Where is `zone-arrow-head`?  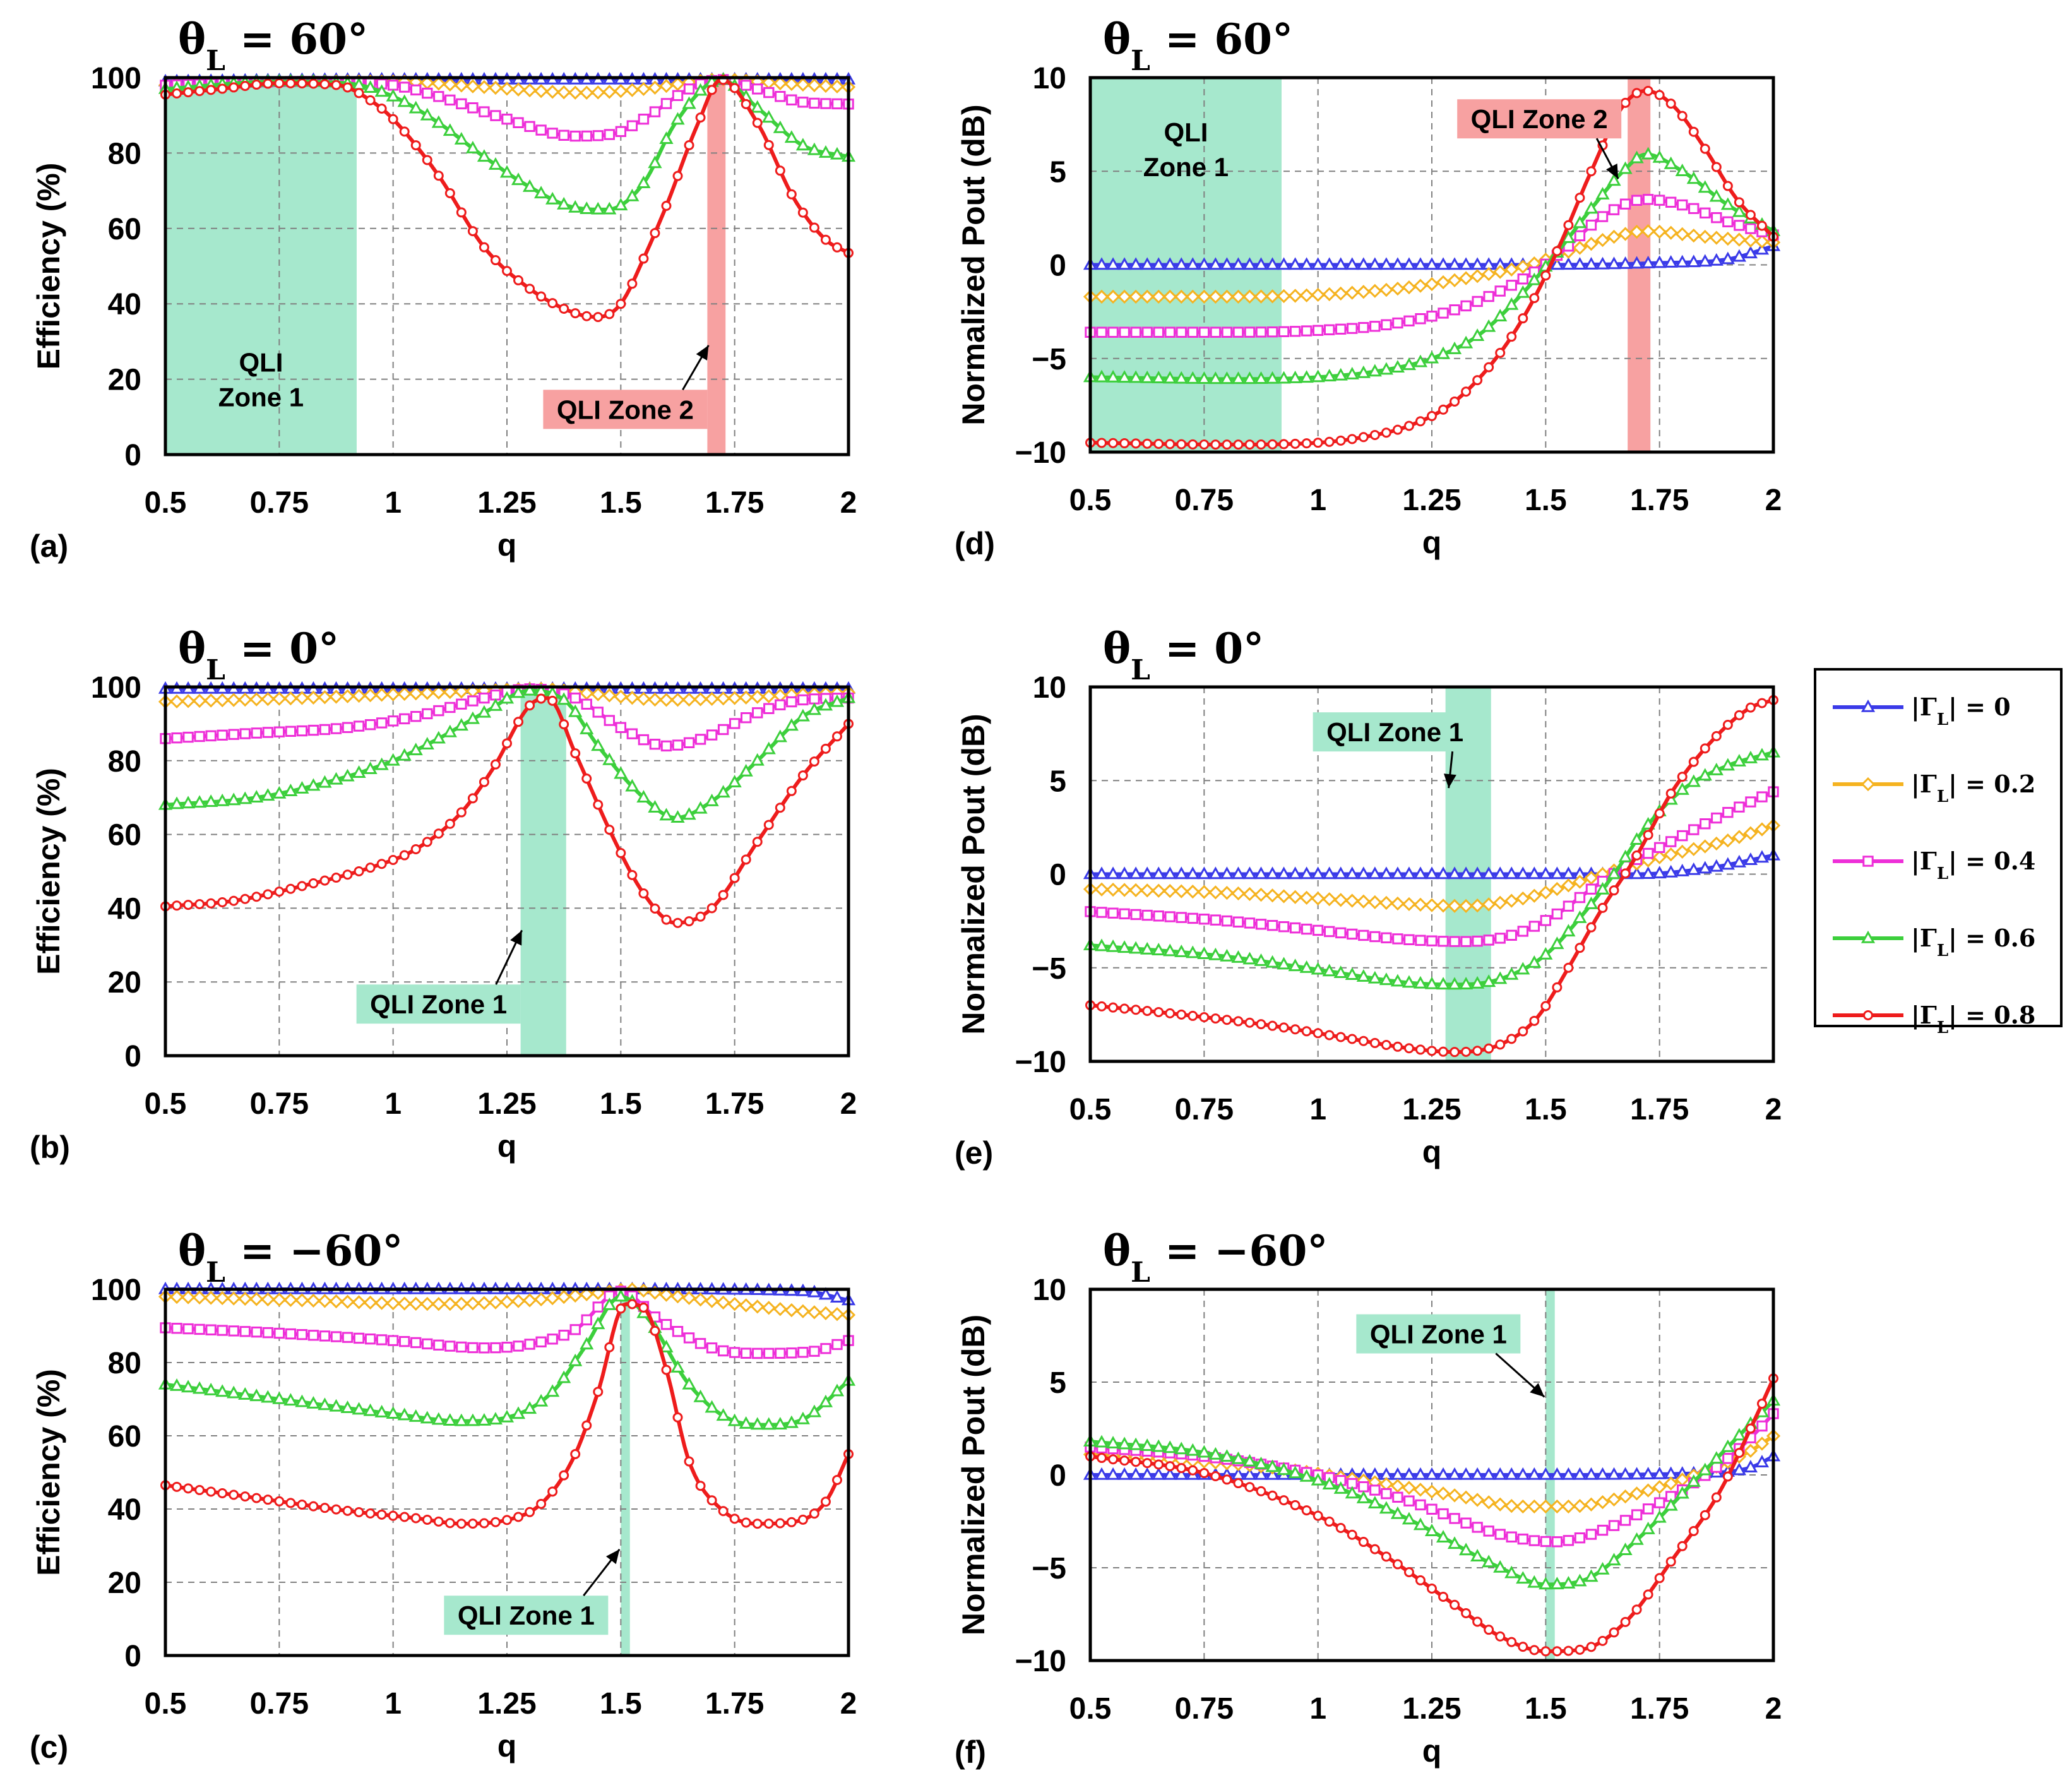 zone-arrow-head is located at coordinates (1613, 171).